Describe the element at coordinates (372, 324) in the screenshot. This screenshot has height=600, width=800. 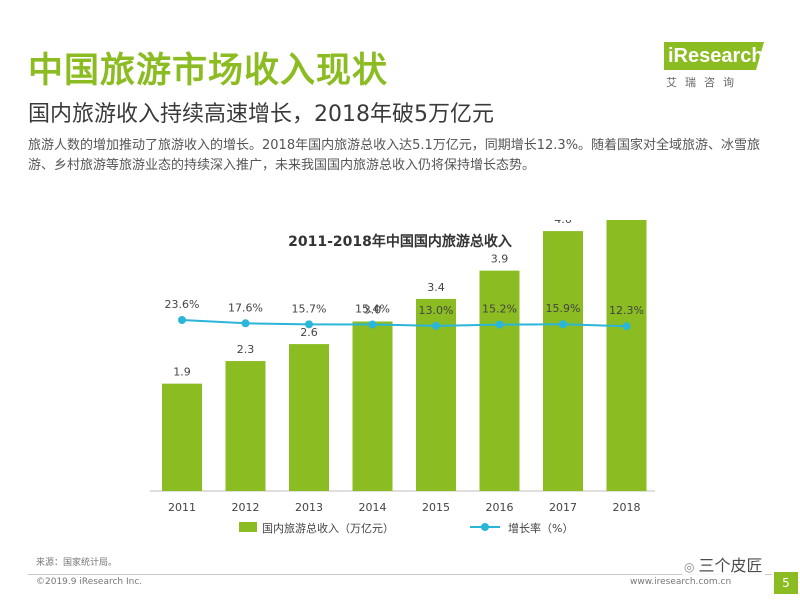
I see `growth-point-2014` at that location.